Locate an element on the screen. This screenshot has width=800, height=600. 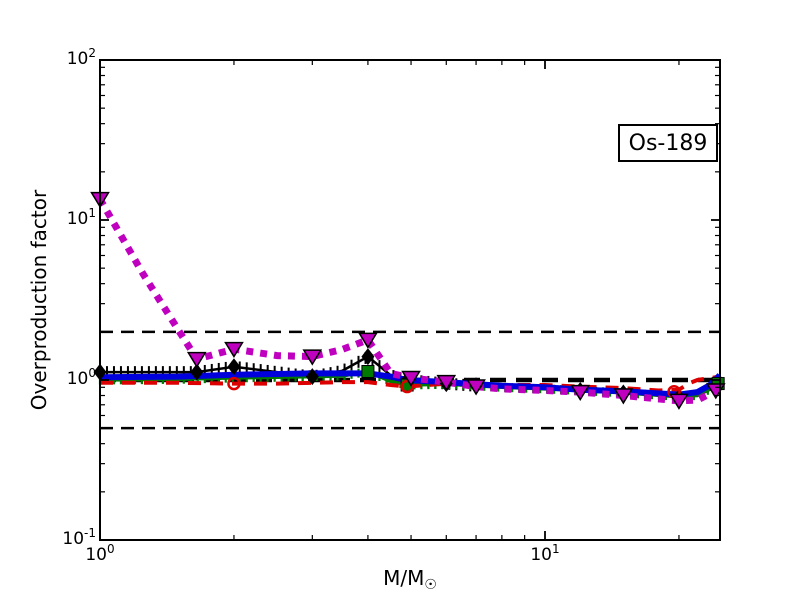
model-green-square-marker is located at coordinates (368, 372).